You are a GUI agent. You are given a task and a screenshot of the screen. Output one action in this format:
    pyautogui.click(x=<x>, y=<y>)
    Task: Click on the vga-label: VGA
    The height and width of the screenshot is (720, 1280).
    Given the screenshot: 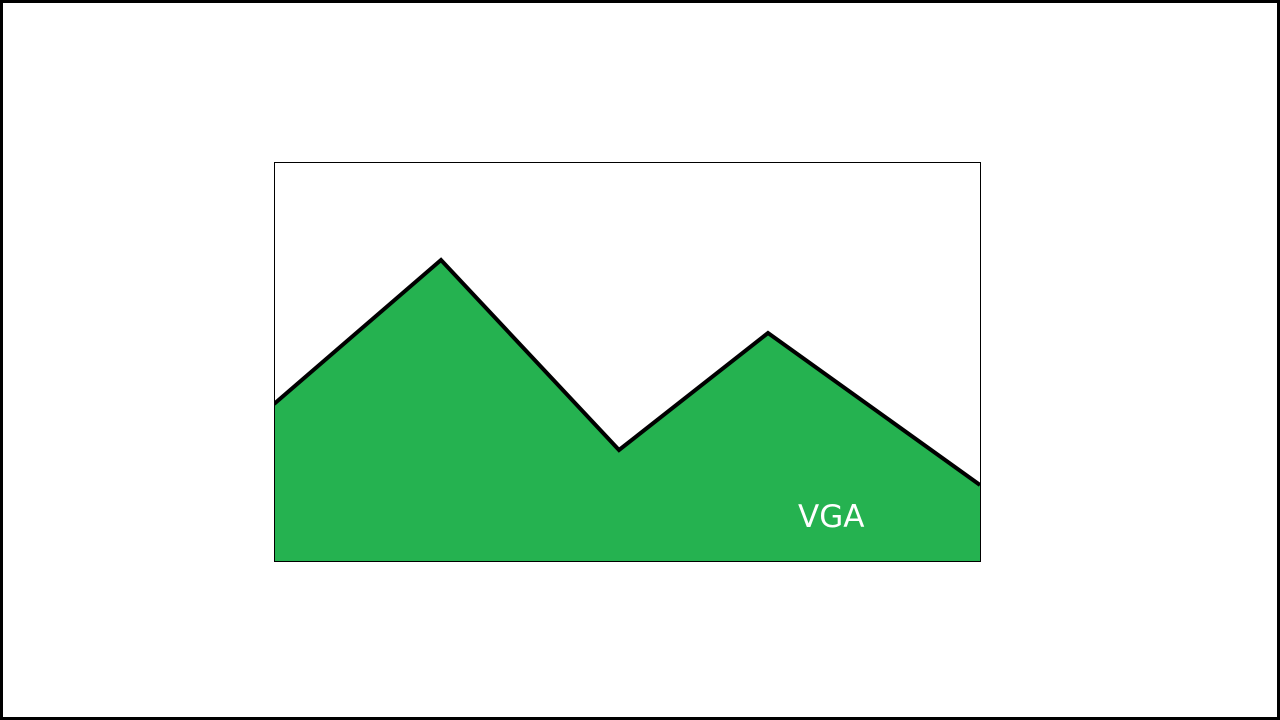 What is the action you would take?
    pyautogui.click(x=831, y=517)
    